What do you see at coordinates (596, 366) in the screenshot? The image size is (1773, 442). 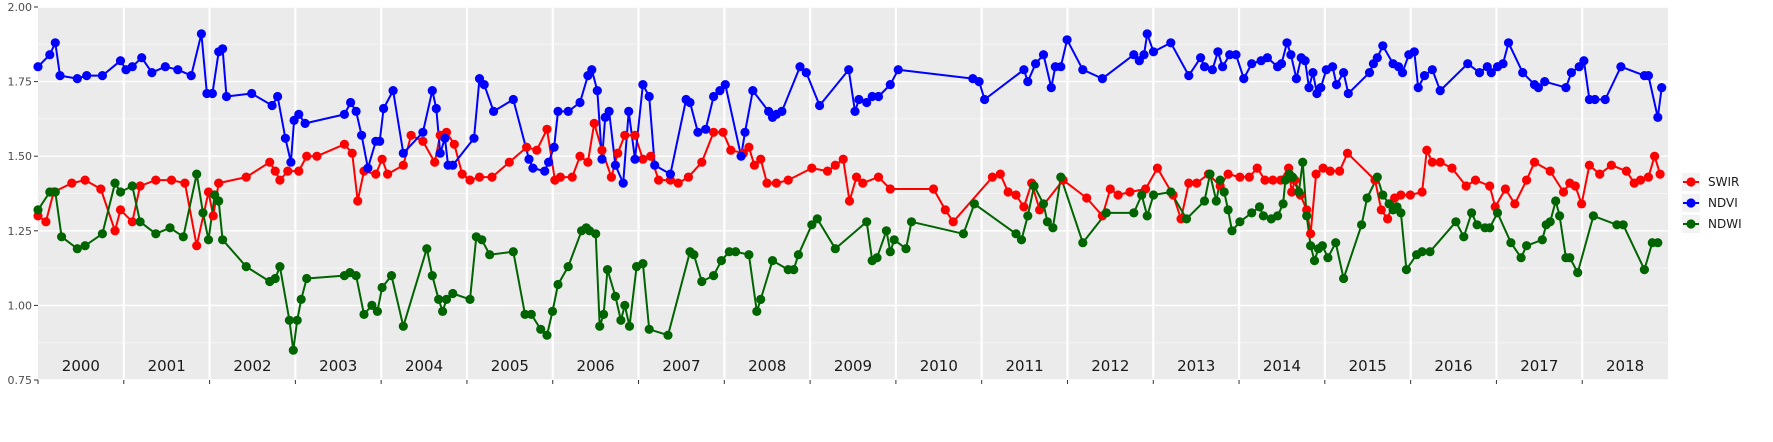 I see `year-label: 2006` at bounding box center [596, 366].